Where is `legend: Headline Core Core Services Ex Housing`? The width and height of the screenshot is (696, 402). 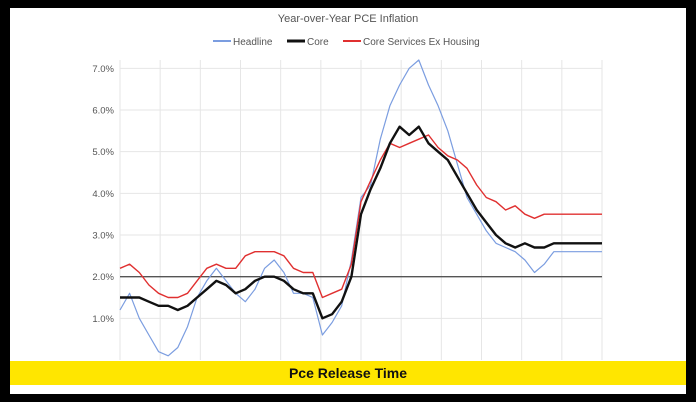
legend: Headline Core Core Services Ex Housing is located at coordinates (346, 42).